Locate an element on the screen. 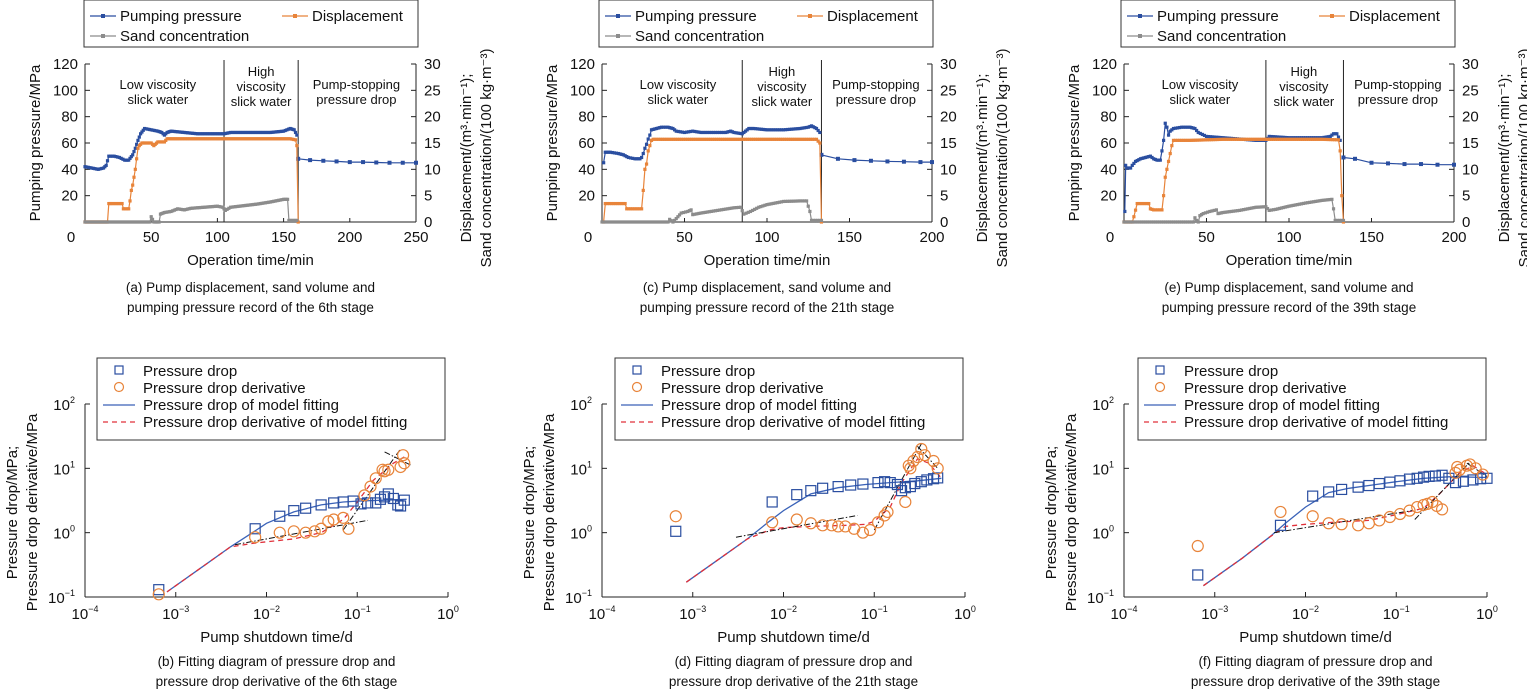  legend-label: Displacement is located at coordinates (358, 16).